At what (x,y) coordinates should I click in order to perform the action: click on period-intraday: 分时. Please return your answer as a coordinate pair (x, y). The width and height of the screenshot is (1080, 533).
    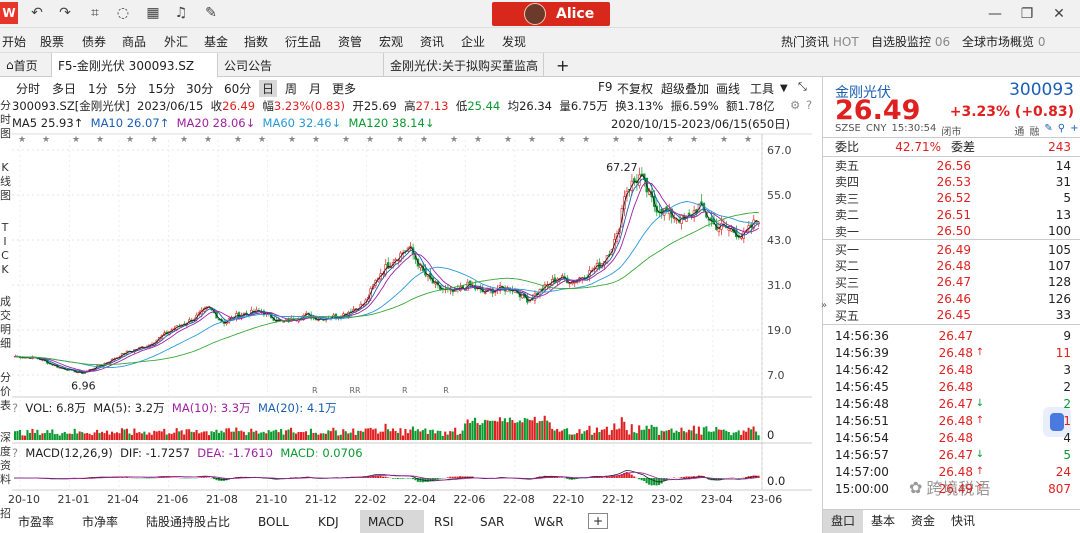
    Looking at the image, I should click on (28, 89).